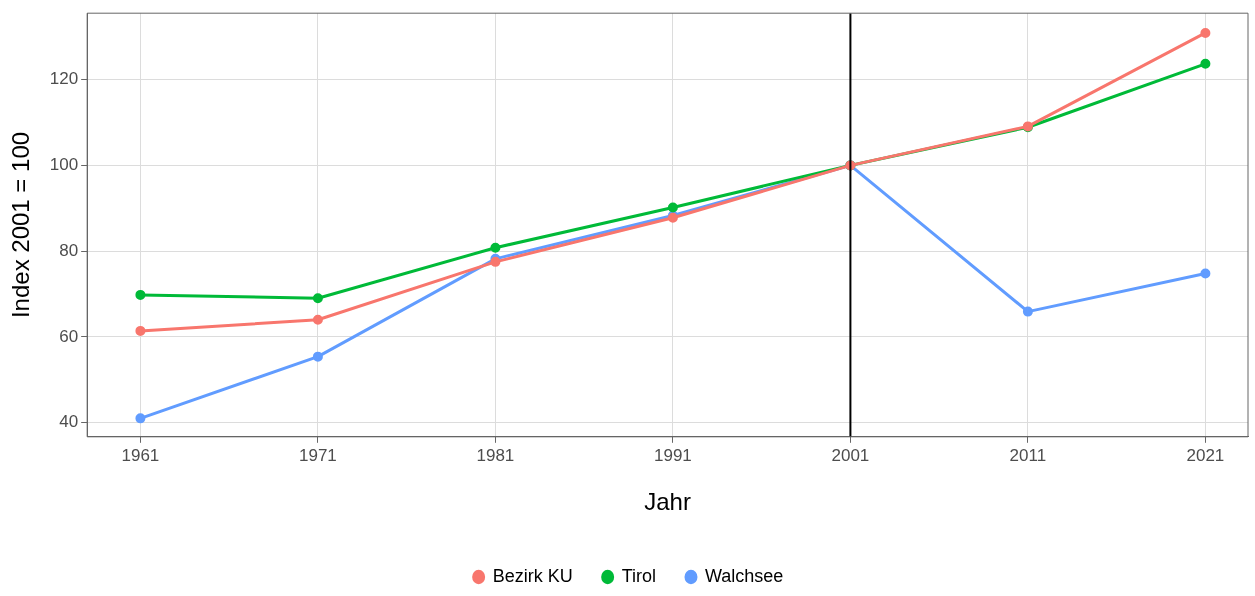  I want to click on y-tick-label: 40, so click(69, 422).